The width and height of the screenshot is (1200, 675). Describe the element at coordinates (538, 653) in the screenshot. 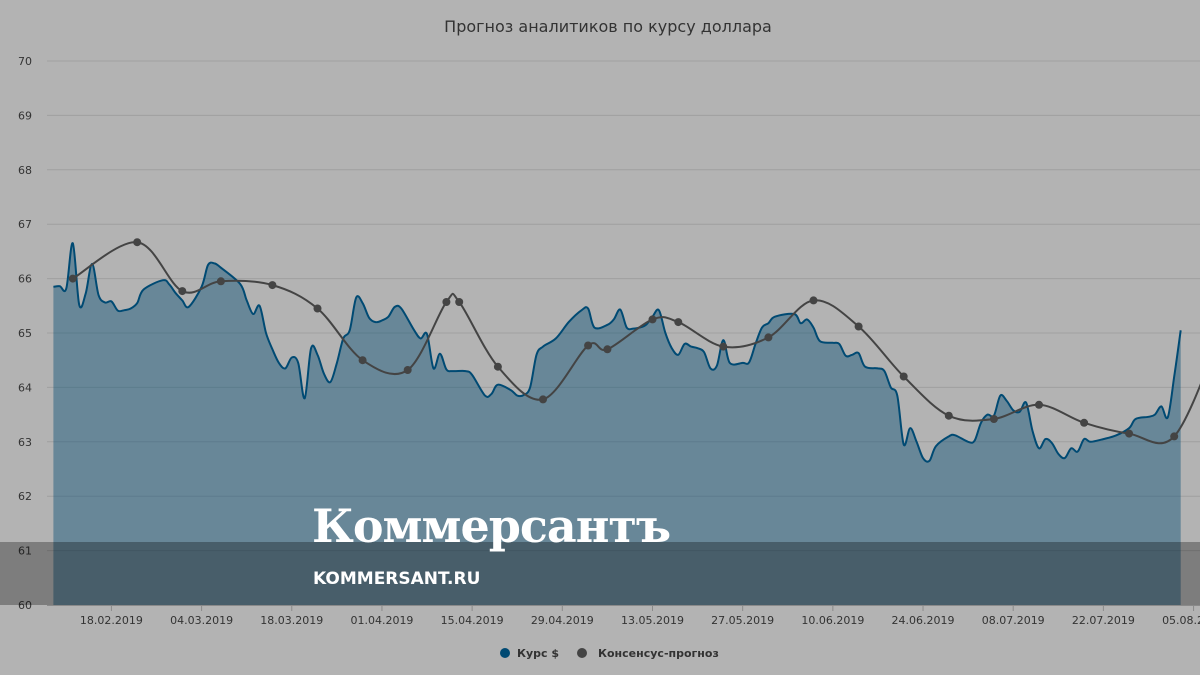

I see `legend-label-usd-rate: Курс $` at that location.